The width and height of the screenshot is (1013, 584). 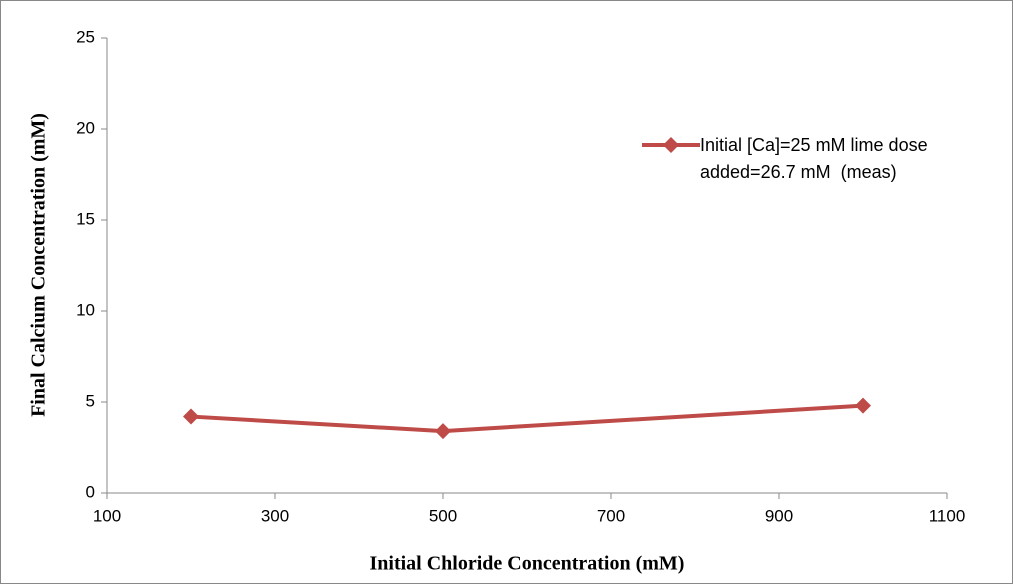 I want to click on y-tick-label: 5, so click(x=90, y=400).